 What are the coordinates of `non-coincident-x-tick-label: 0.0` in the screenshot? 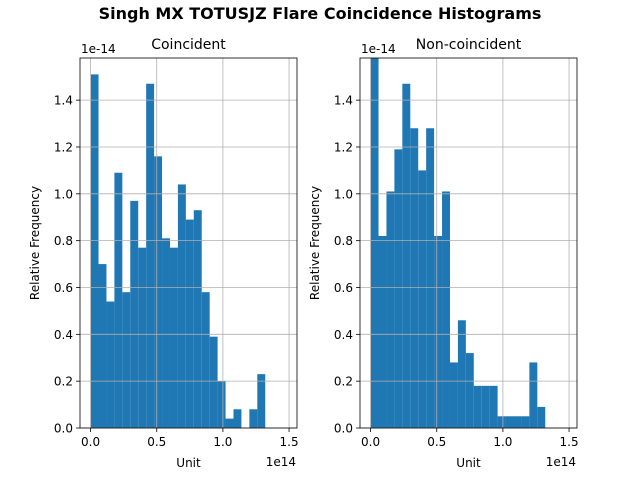 It's located at (370, 442).